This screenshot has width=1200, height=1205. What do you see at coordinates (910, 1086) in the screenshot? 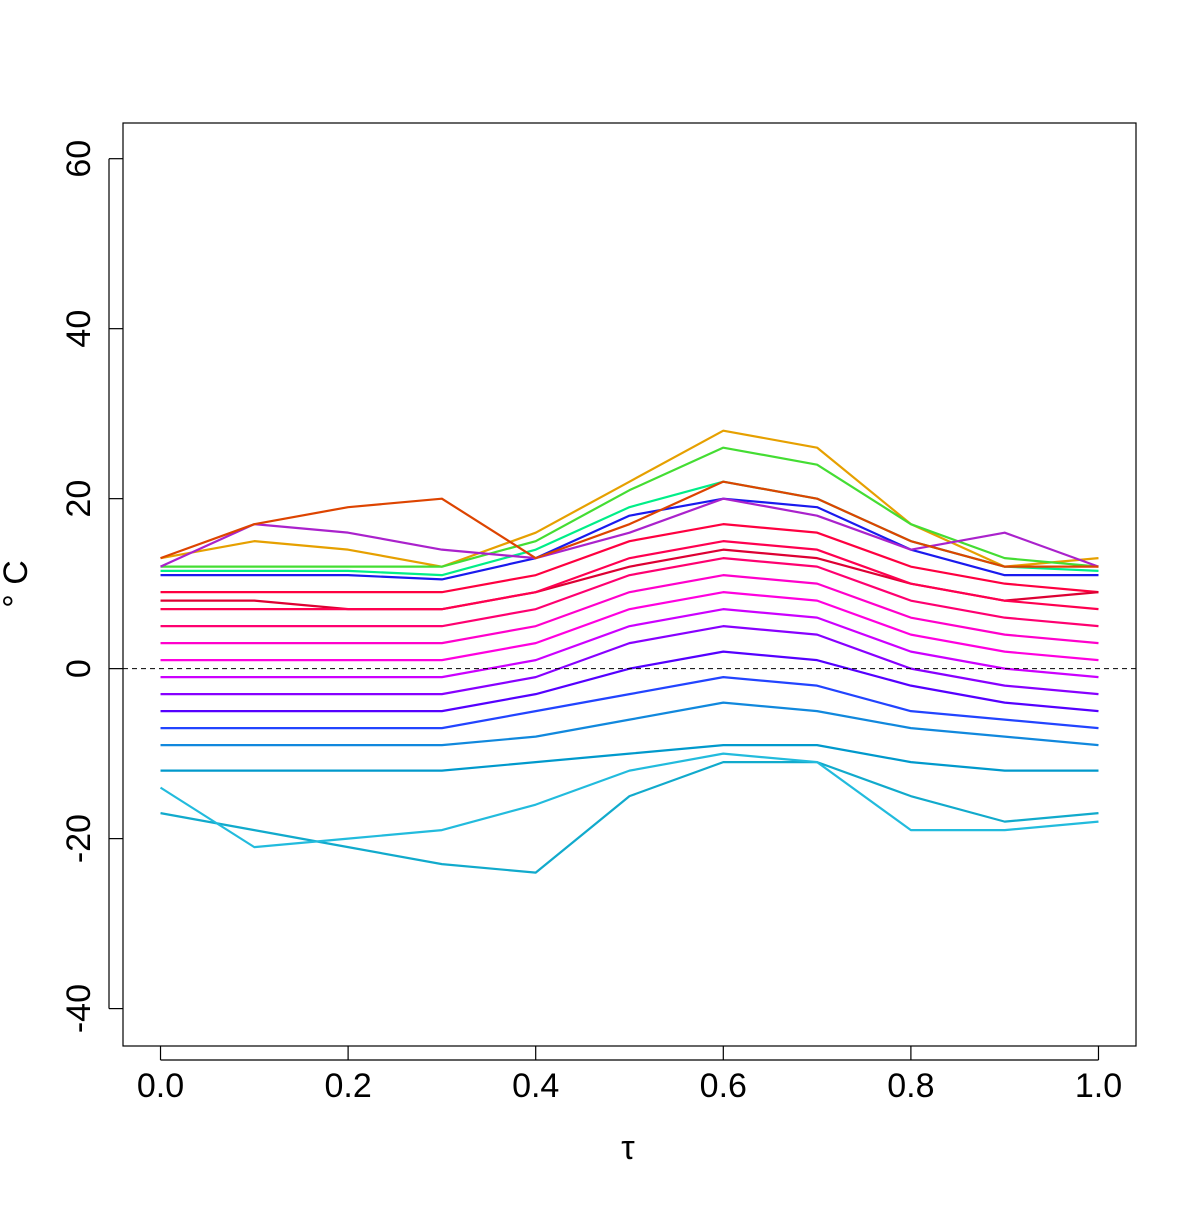
I see `x-tick-label: 0.8` at bounding box center [910, 1086].